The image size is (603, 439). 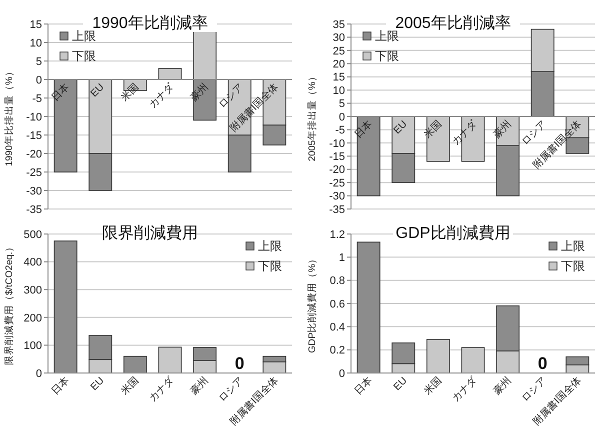 What do you see at coordinates (170, 74) in the screenshot?
I see `bar` at bounding box center [170, 74].